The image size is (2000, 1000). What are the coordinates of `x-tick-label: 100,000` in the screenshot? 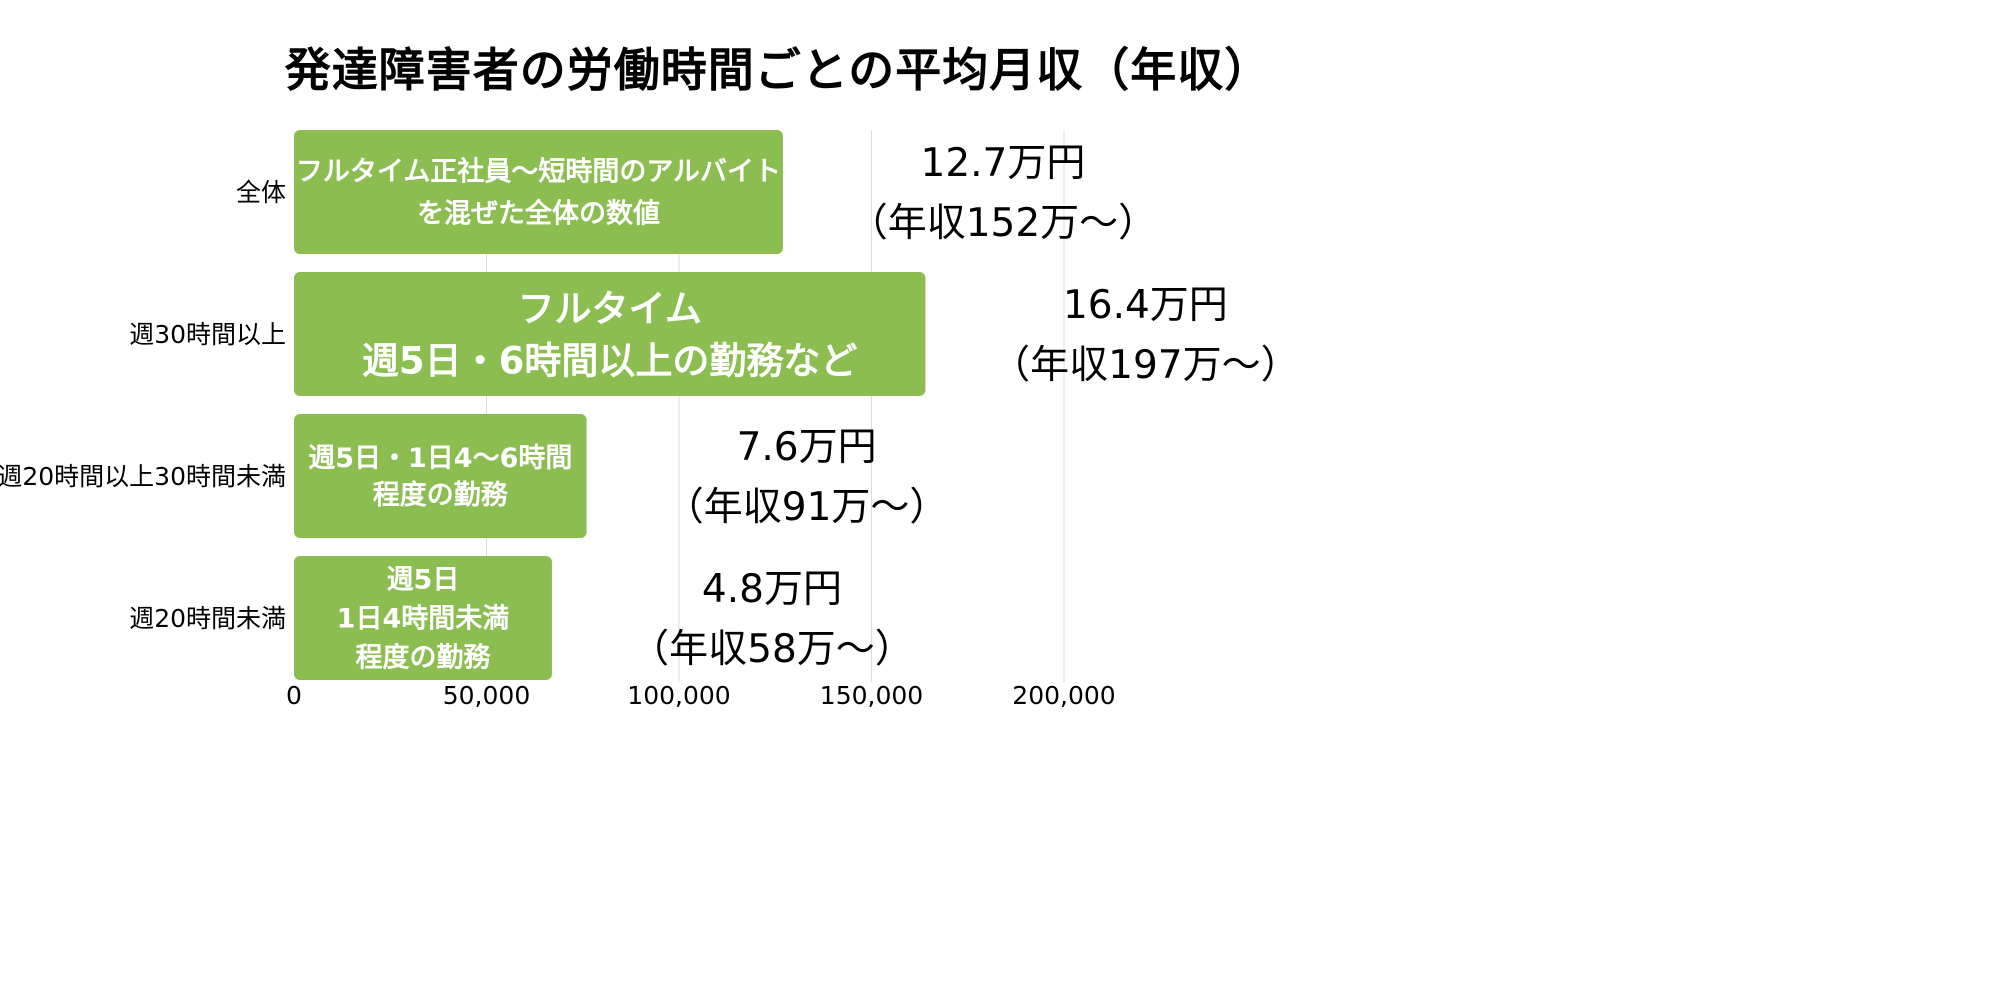 It's located at (678, 695).